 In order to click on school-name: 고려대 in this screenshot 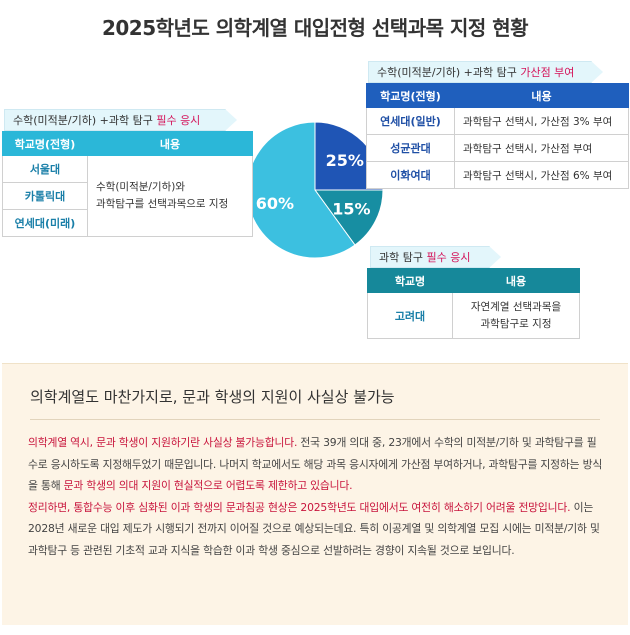, I will do `click(410, 315)`.